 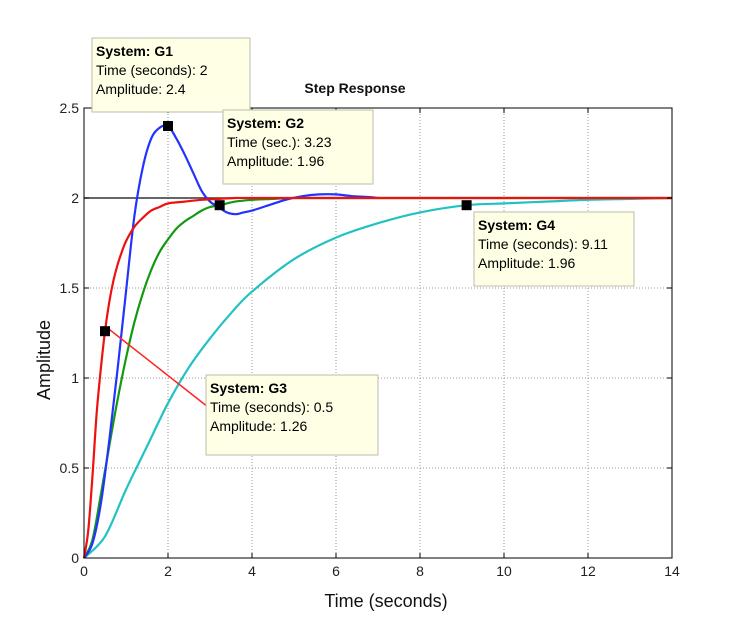 What do you see at coordinates (271, 407) in the screenshot?
I see `datatip-line: Time (seconds): 0.5` at bounding box center [271, 407].